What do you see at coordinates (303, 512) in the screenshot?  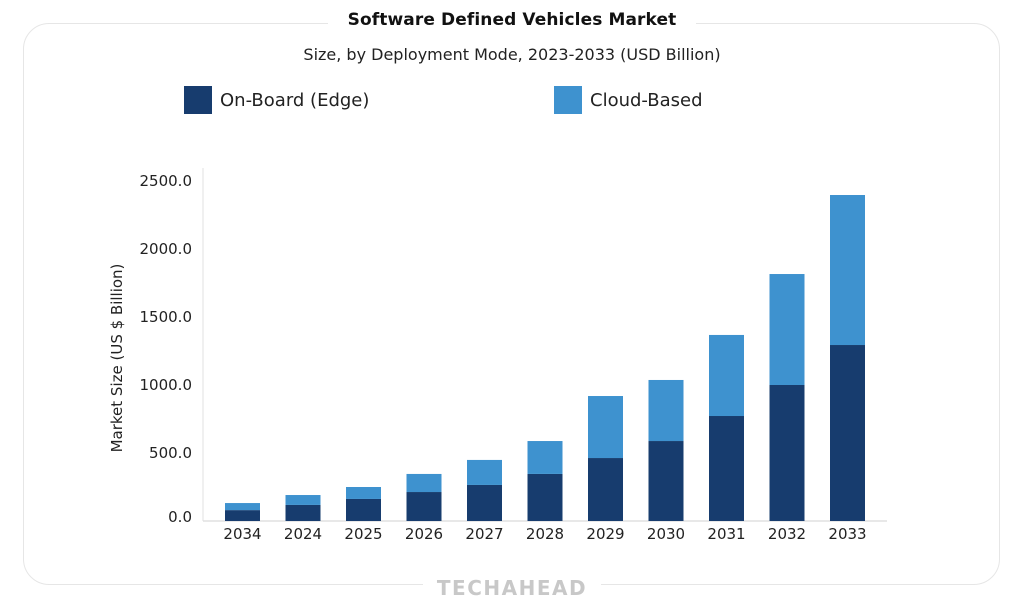 I see `bar-onboard-2024` at bounding box center [303, 512].